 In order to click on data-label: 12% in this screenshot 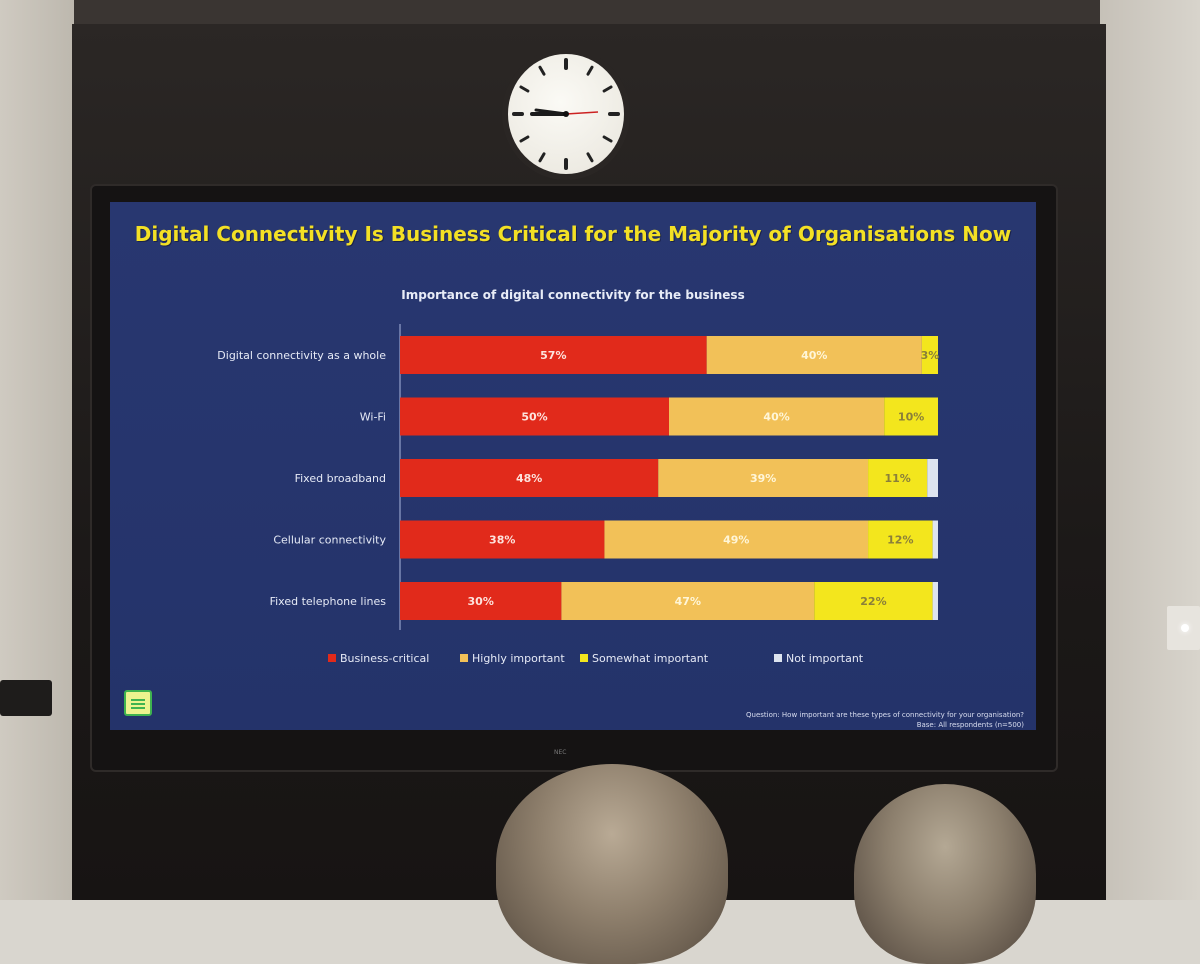, I will do `click(900, 540)`.